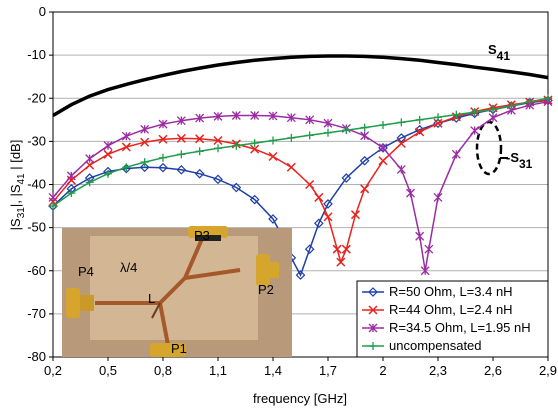 The height and width of the screenshot is (414, 558). Describe the element at coordinates (451, 309) in the screenshot. I see `legend-label: R=44 Ohm, L=2.4 nH` at that location.